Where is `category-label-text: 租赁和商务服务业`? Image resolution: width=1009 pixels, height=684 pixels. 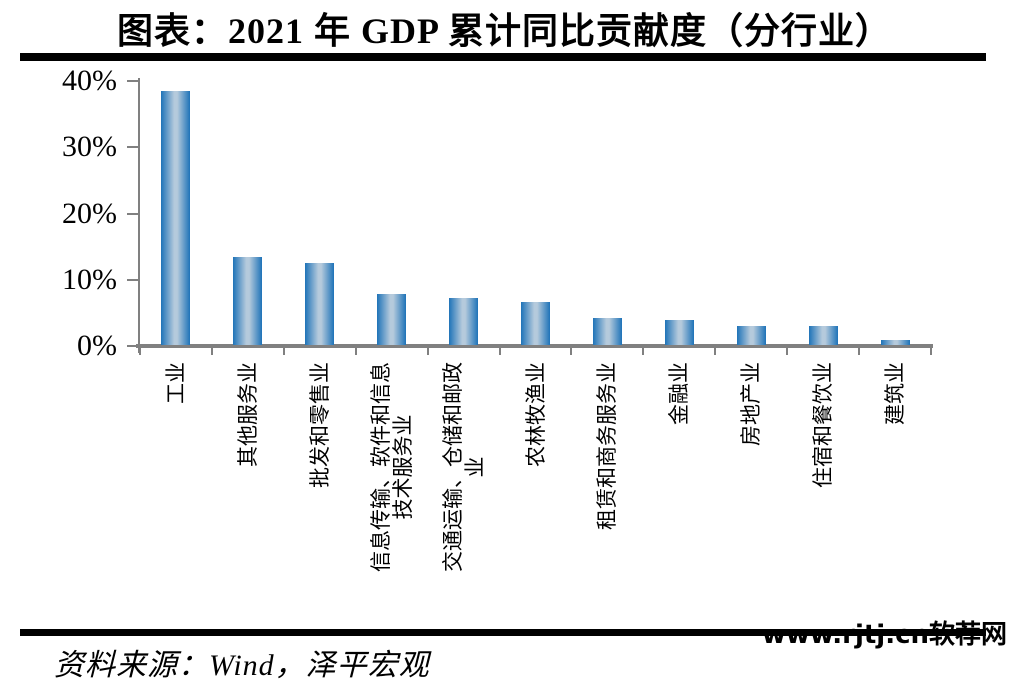 category-label-text: 租赁和商务服务业 is located at coordinates (607, 446).